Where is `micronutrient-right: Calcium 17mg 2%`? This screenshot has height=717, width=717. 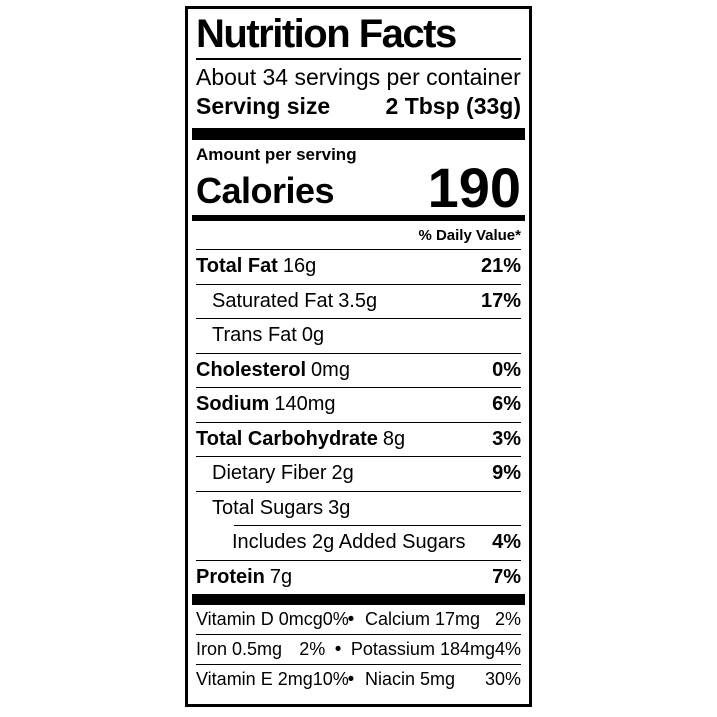 micronutrient-right: Calcium 17mg 2% is located at coordinates (443, 619).